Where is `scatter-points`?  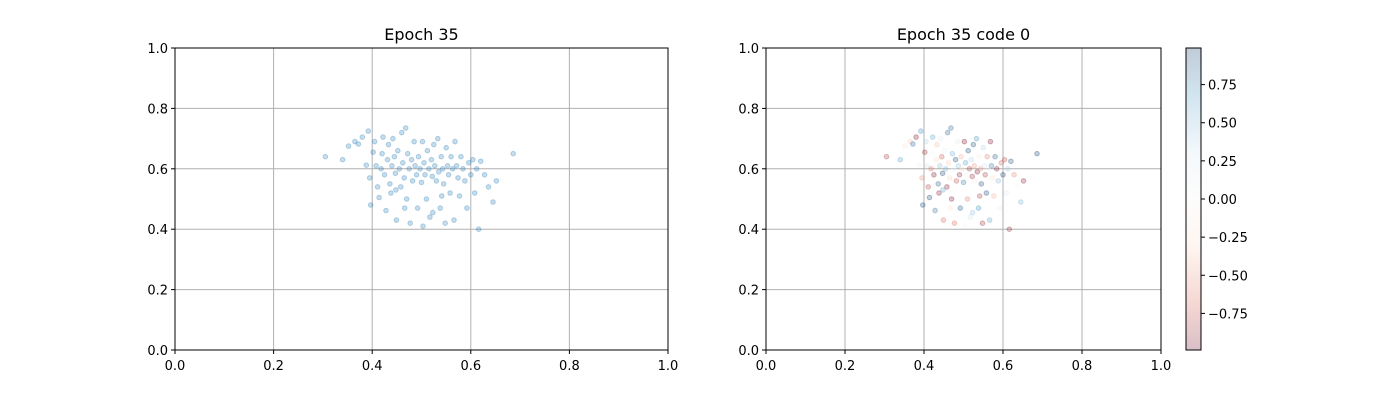 scatter-points is located at coordinates (419, 178).